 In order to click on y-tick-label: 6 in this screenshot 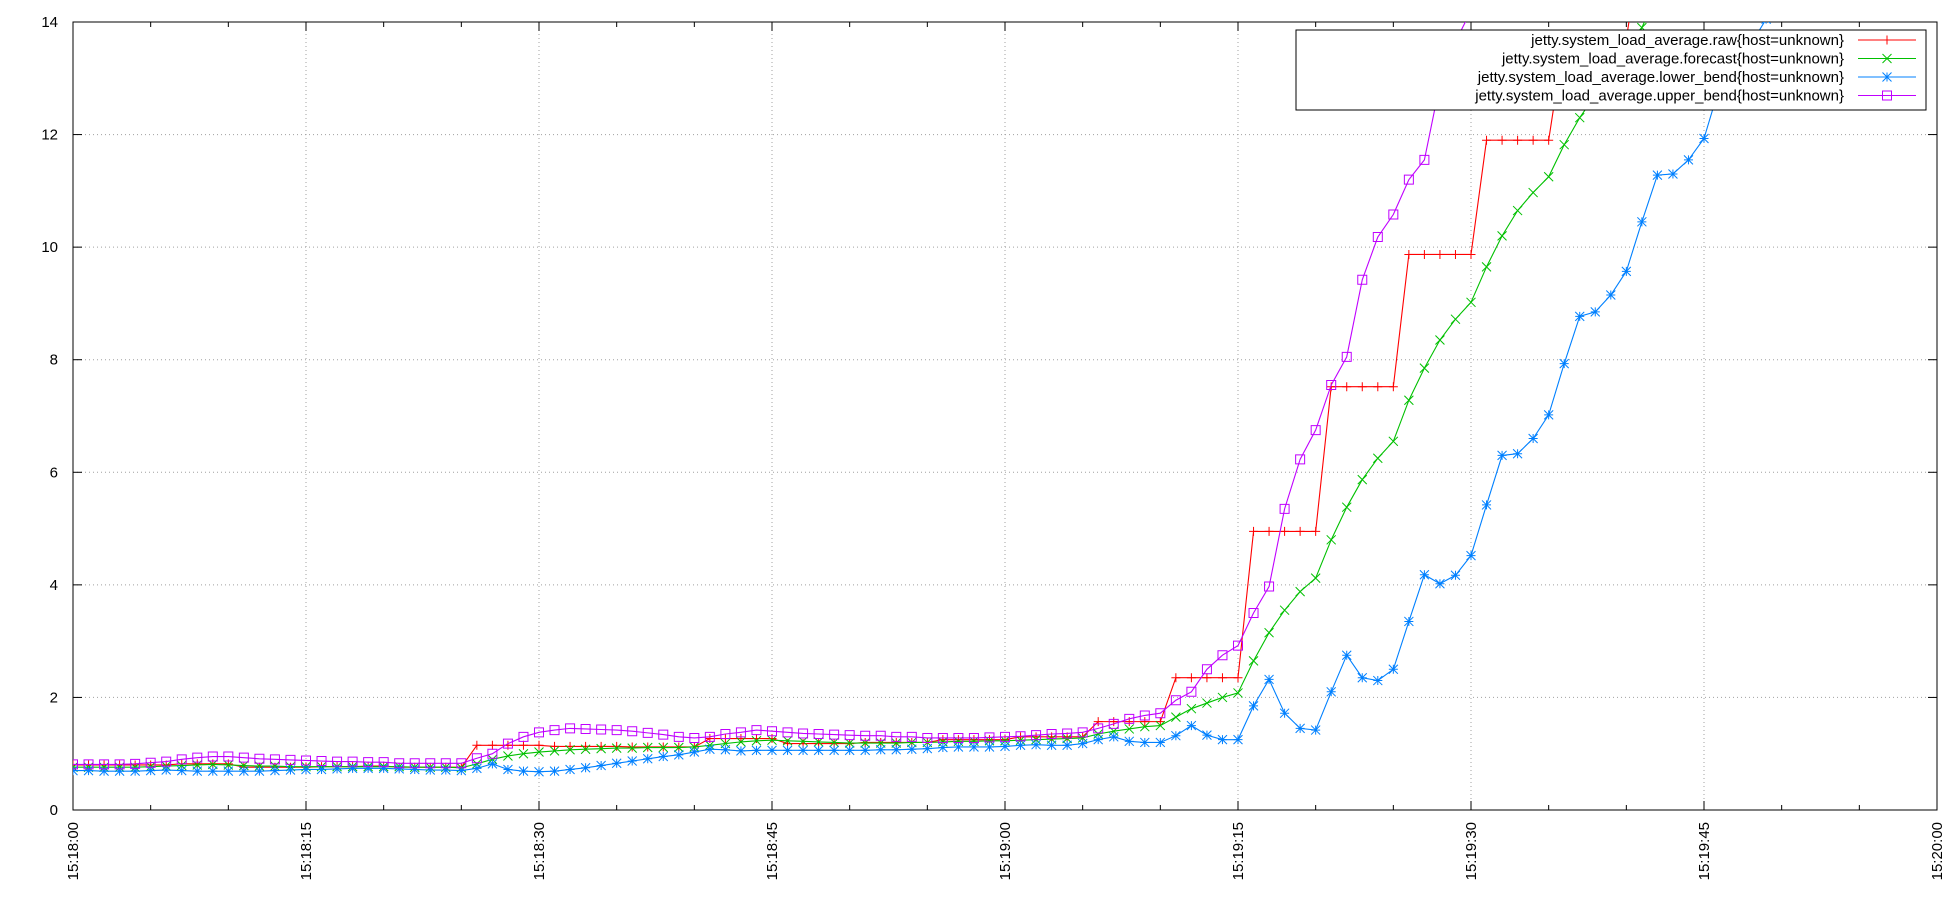, I will do `click(54, 472)`.